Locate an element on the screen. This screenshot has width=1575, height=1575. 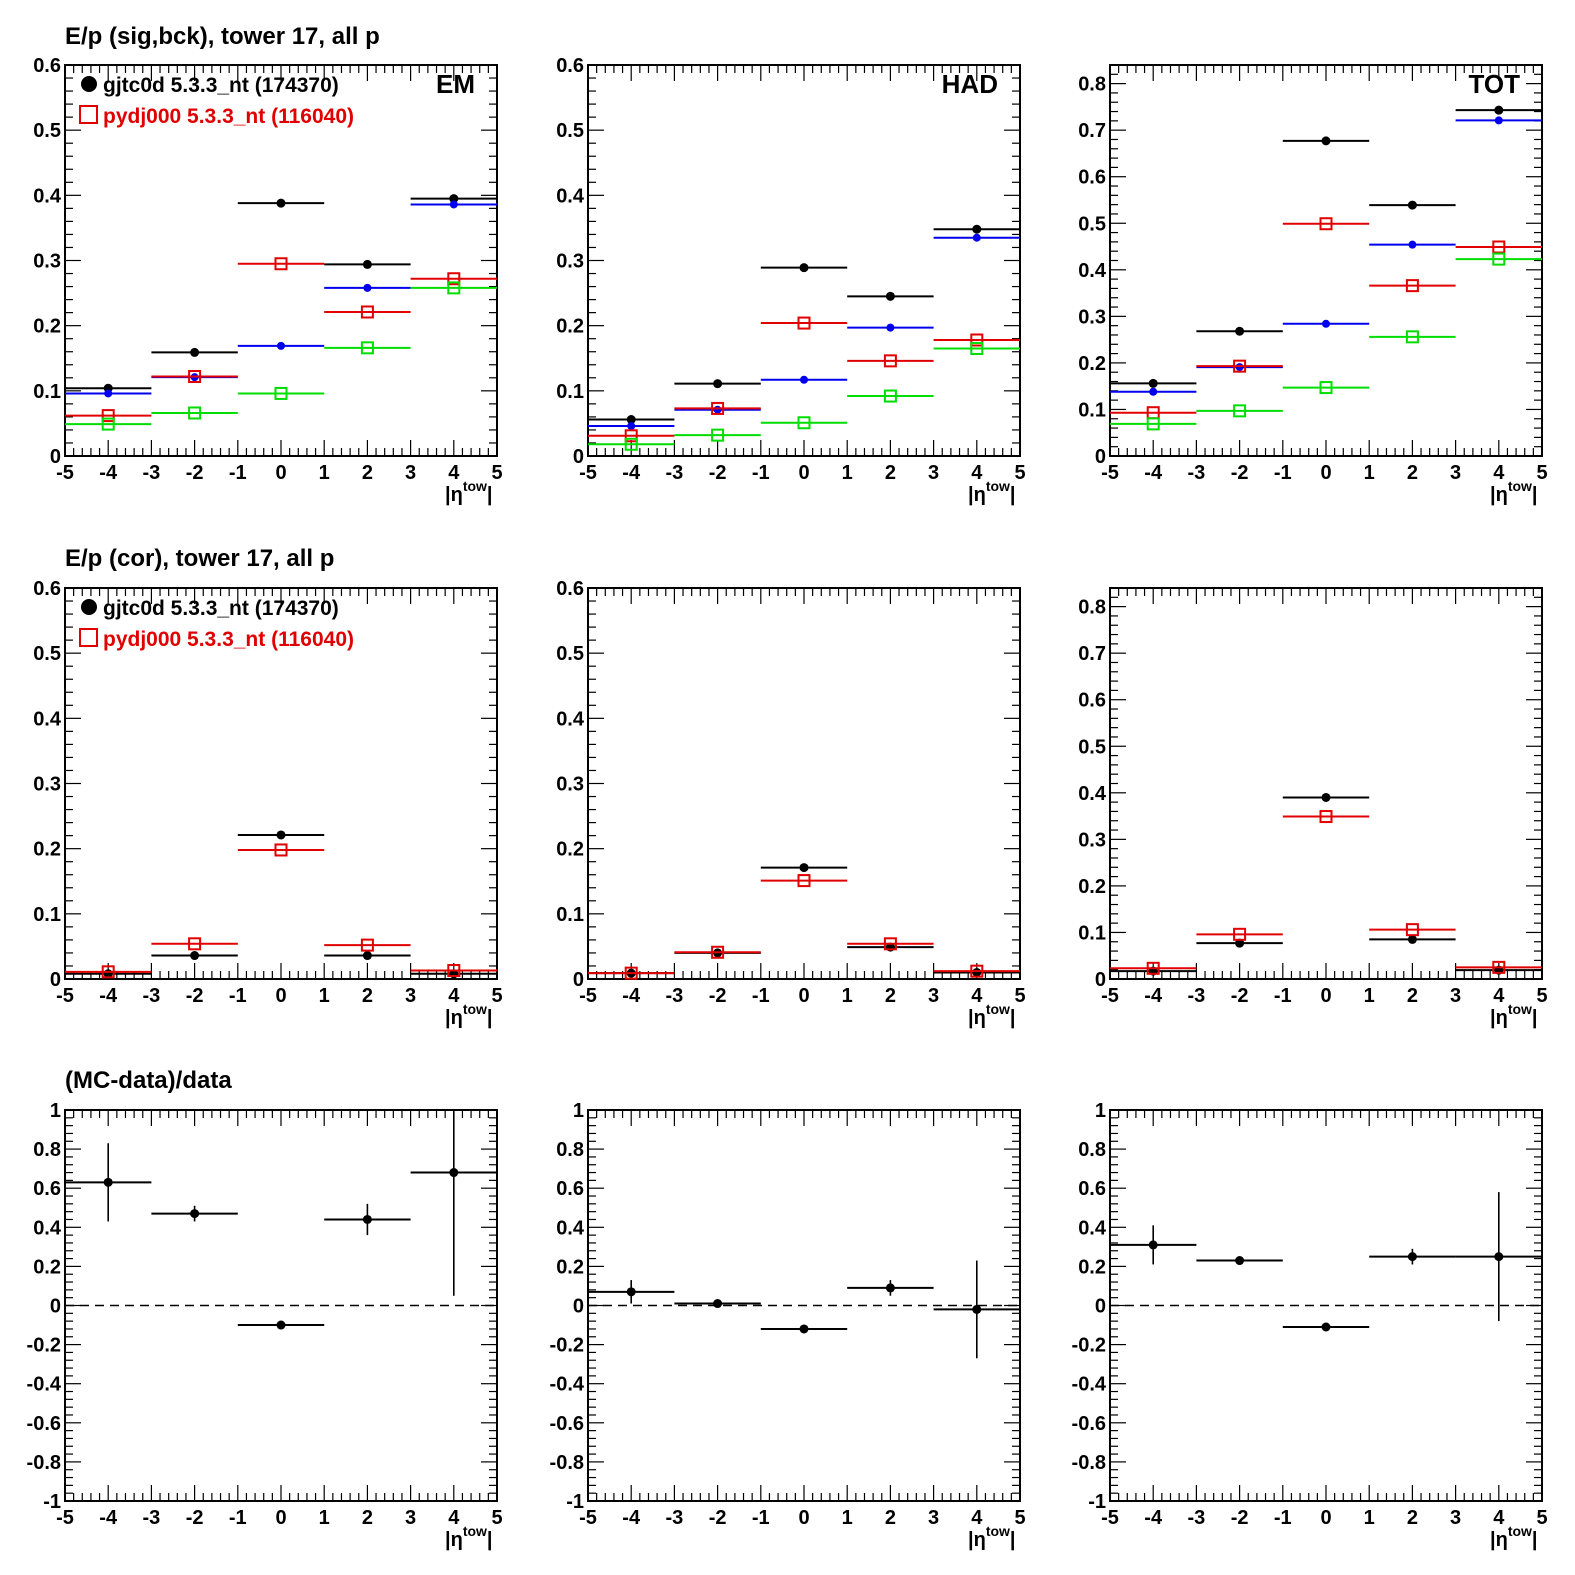
plot-frame is located at coordinates (1326, 260).